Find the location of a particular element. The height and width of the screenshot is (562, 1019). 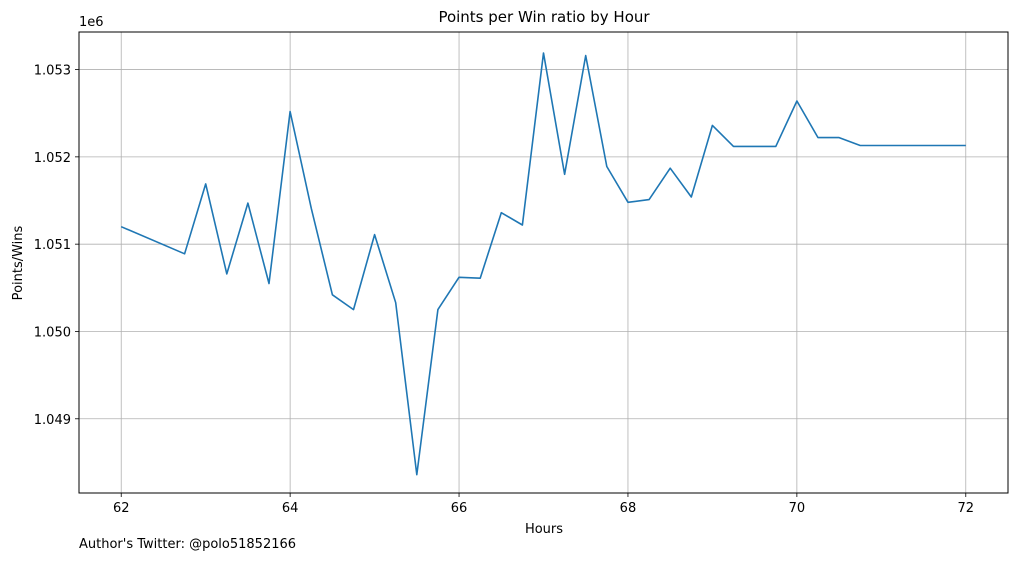

y-tick-label: 1.052 is located at coordinates (52, 158).